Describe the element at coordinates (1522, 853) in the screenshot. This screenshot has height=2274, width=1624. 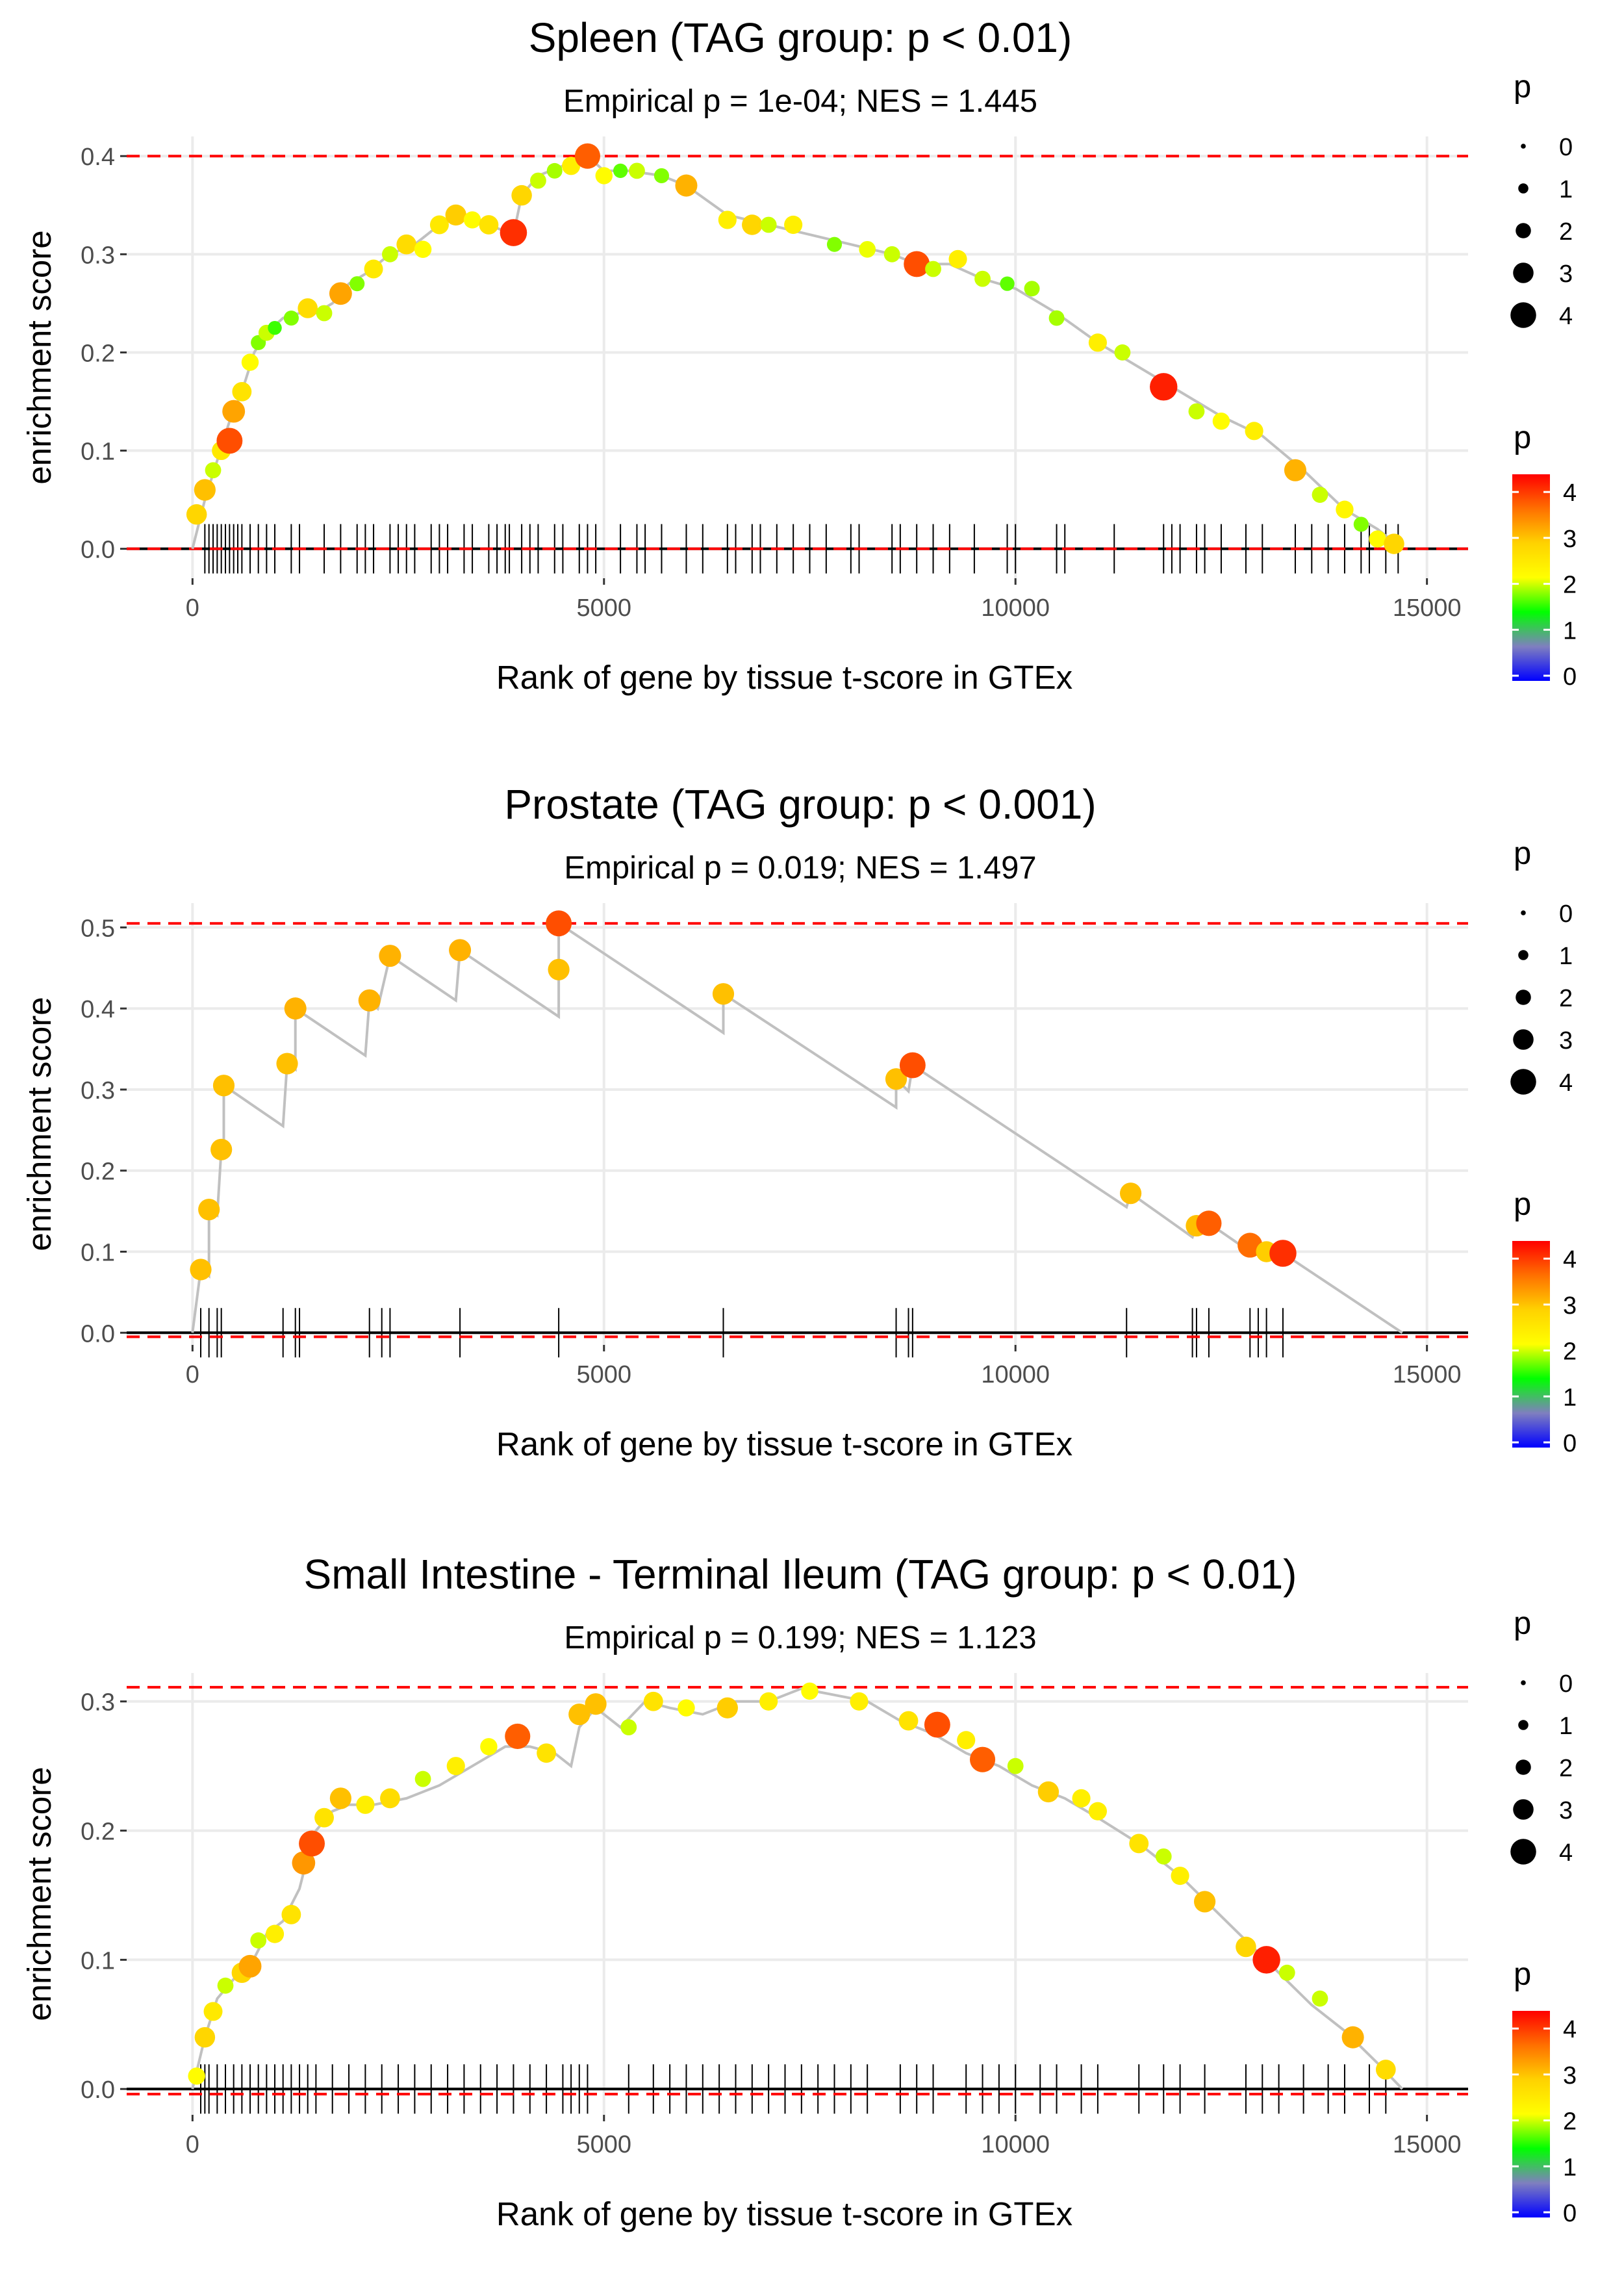
I see `size-legend-title: p` at that location.